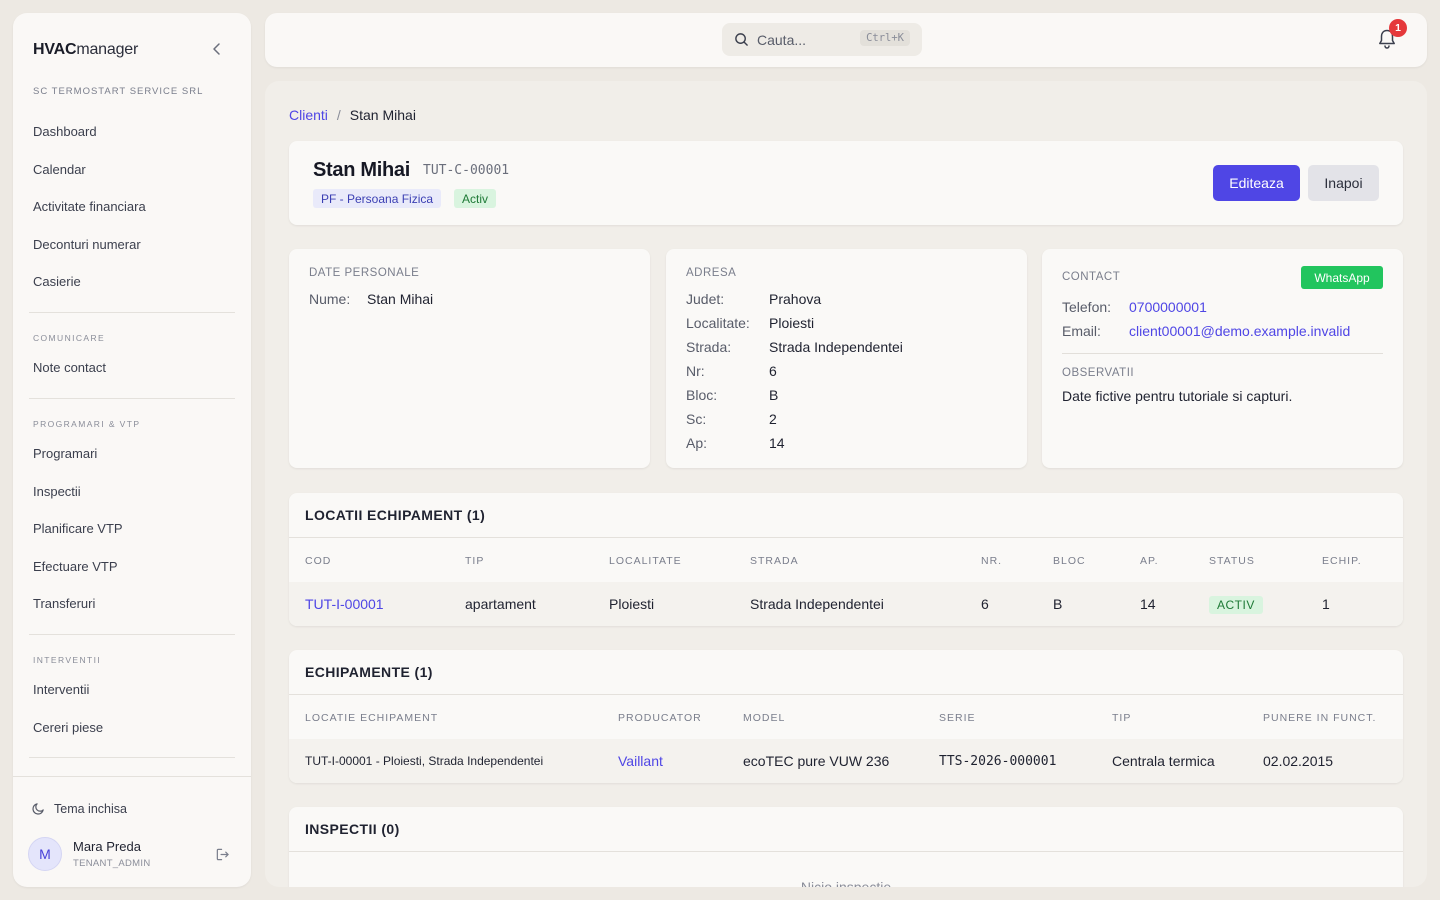 This screenshot has width=1440, height=900. I want to click on column-header: MODEL, so click(764, 718).